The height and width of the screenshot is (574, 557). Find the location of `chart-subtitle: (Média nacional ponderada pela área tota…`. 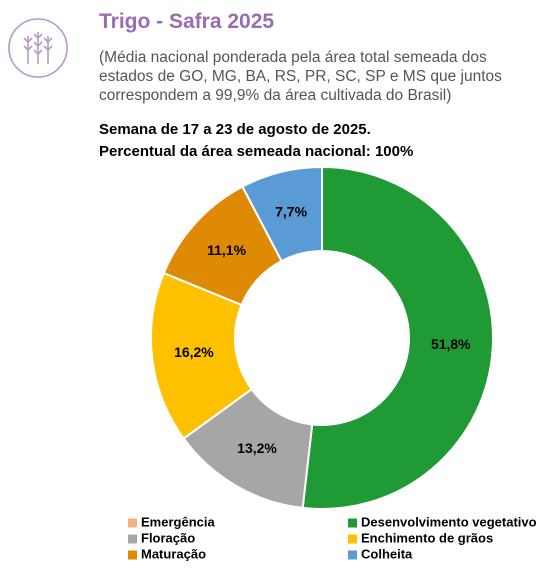

chart-subtitle: (Média nacional ponderada pela área tota… is located at coordinates (300, 76).